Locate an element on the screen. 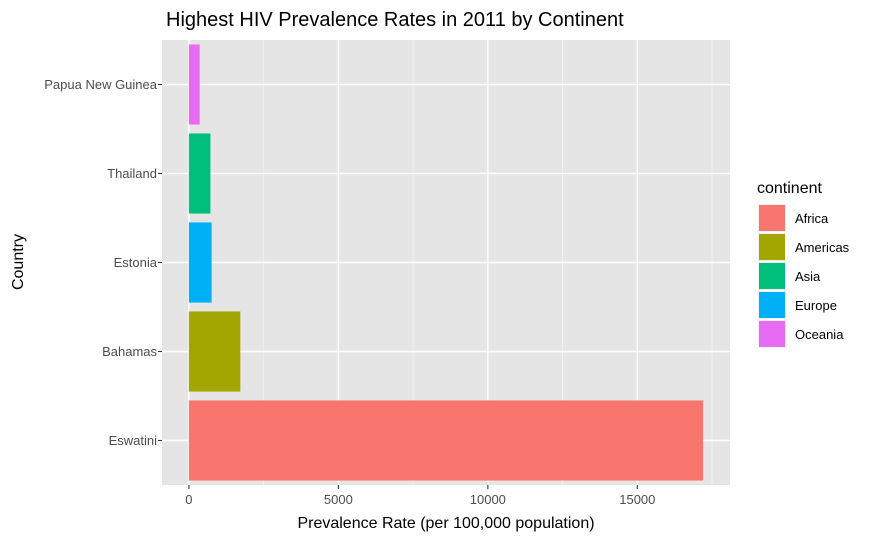 The height and width of the screenshot is (540, 875). legend-swatch-europe is located at coordinates (772, 305).